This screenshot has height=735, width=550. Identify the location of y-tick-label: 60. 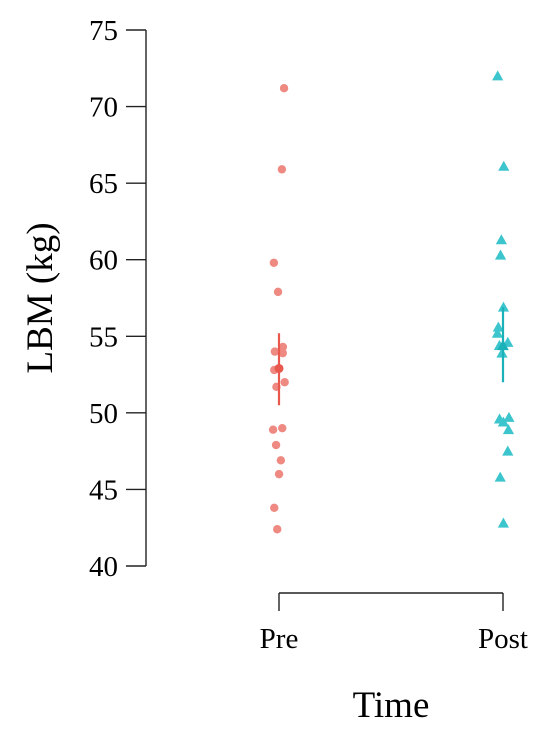
(103, 261).